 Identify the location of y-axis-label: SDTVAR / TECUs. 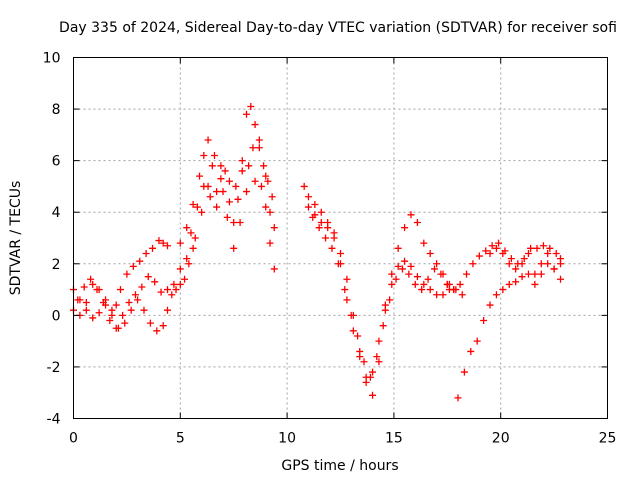
(16, 238).